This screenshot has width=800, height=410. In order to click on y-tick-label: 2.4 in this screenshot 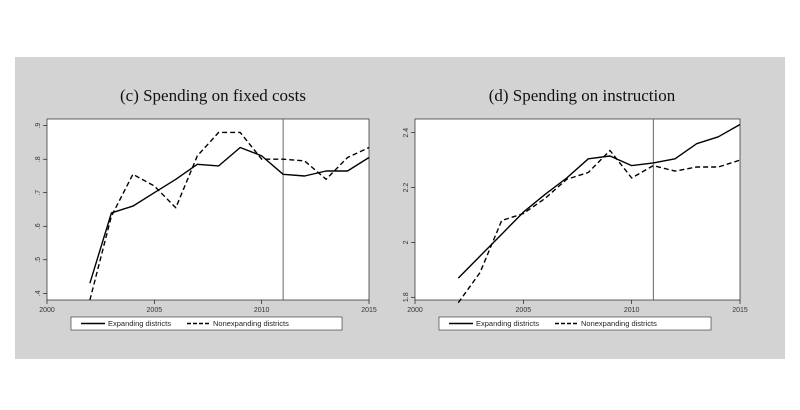, I will do `click(406, 133)`.